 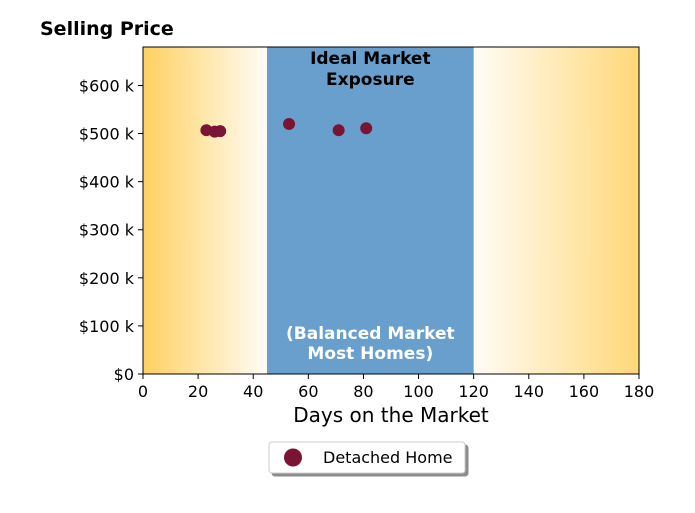 I want to click on x-axis-title: Days on the Market, so click(x=391, y=415).